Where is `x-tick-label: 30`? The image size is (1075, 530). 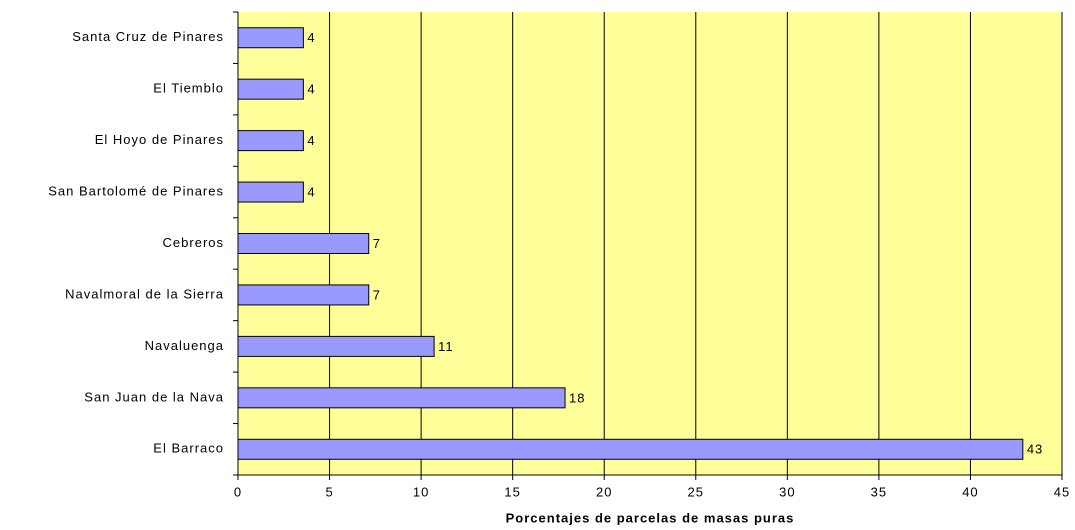 x-tick-label: 30 is located at coordinates (787, 491).